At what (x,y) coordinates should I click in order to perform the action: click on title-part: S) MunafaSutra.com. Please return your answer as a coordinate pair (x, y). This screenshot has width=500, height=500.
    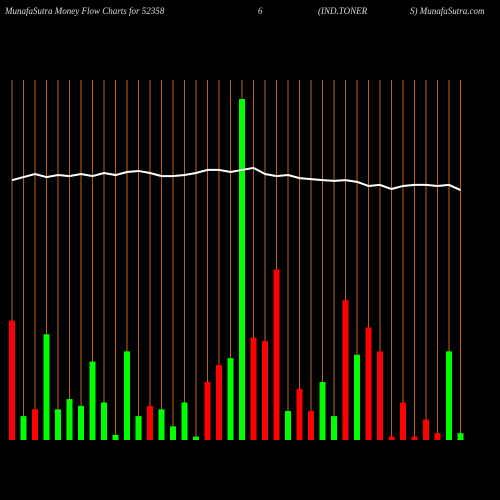
    Looking at the image, I should click on (447, 11).